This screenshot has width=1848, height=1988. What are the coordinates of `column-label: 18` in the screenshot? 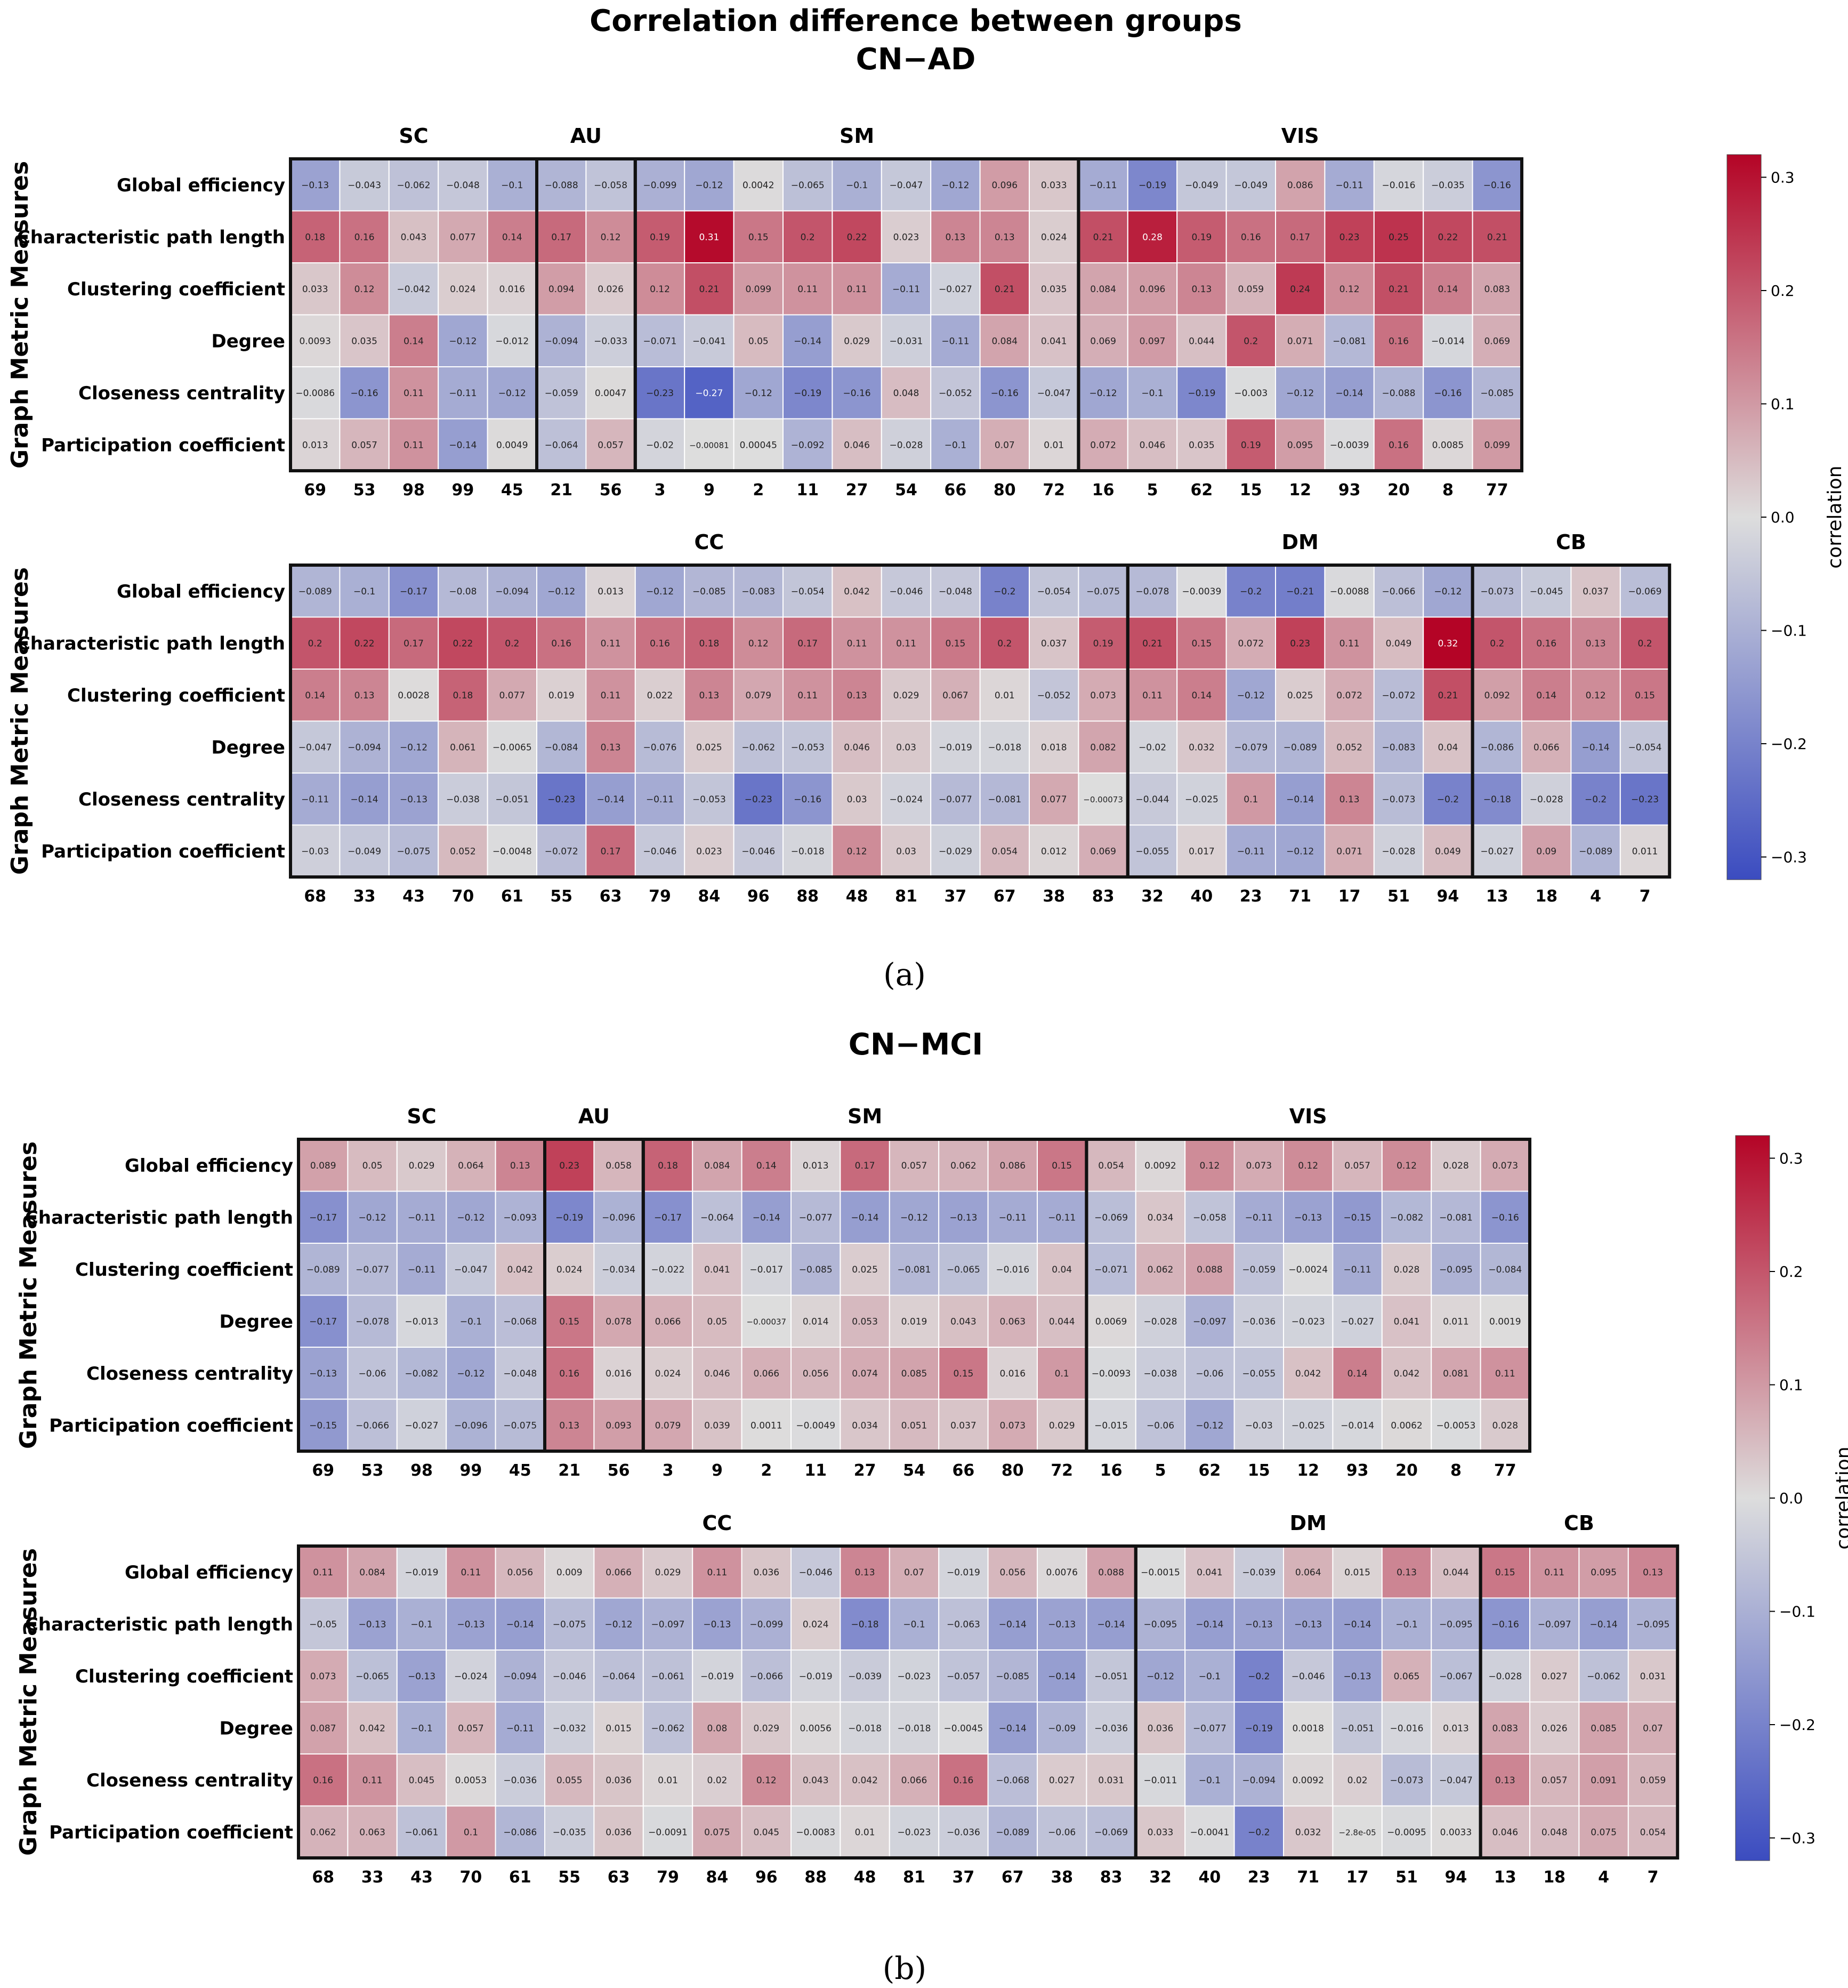 It's located at (1546, 896).